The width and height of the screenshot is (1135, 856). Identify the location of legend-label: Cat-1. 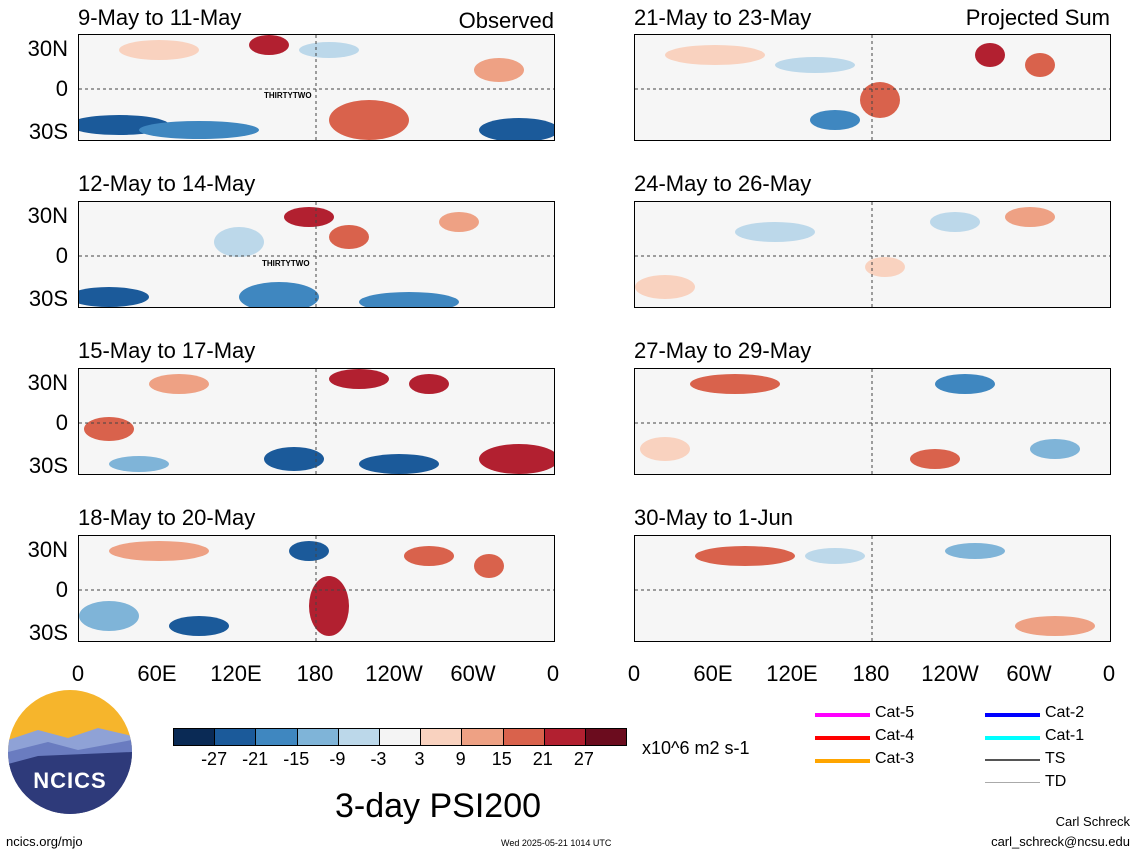
(1065, 735).